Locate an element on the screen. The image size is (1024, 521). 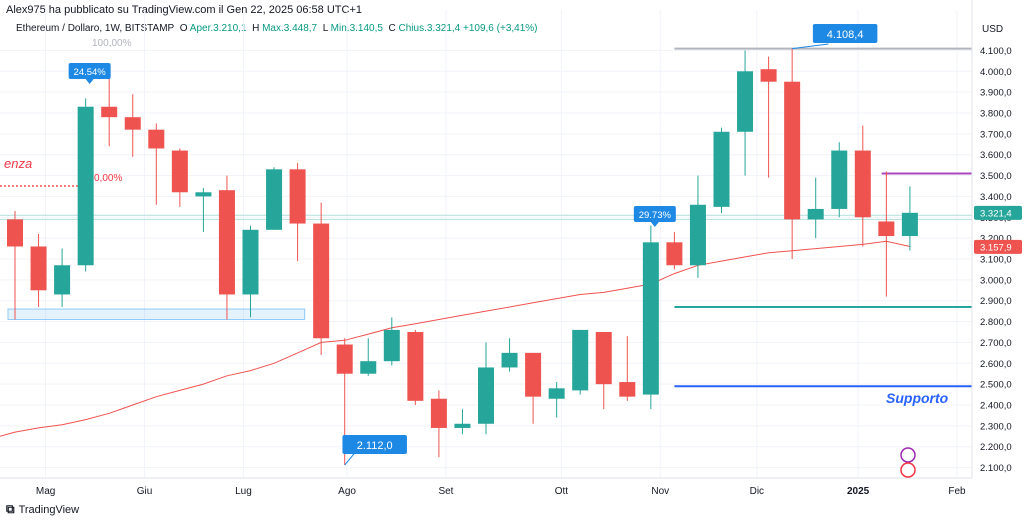
ma-price-label-bg is located at coordinates (998, 246).